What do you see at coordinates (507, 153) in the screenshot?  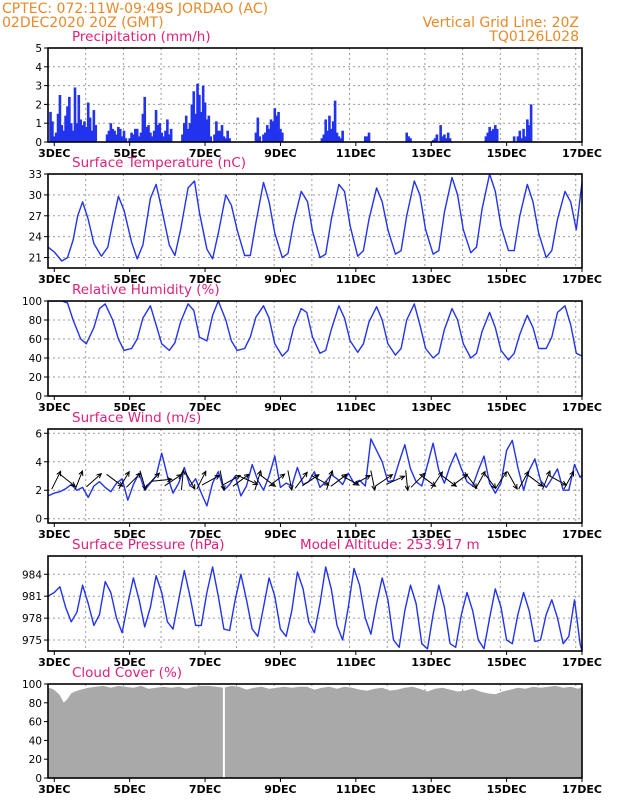 I see `precip-x-tick-label: 15DEC` at bounding box center [507, 153].